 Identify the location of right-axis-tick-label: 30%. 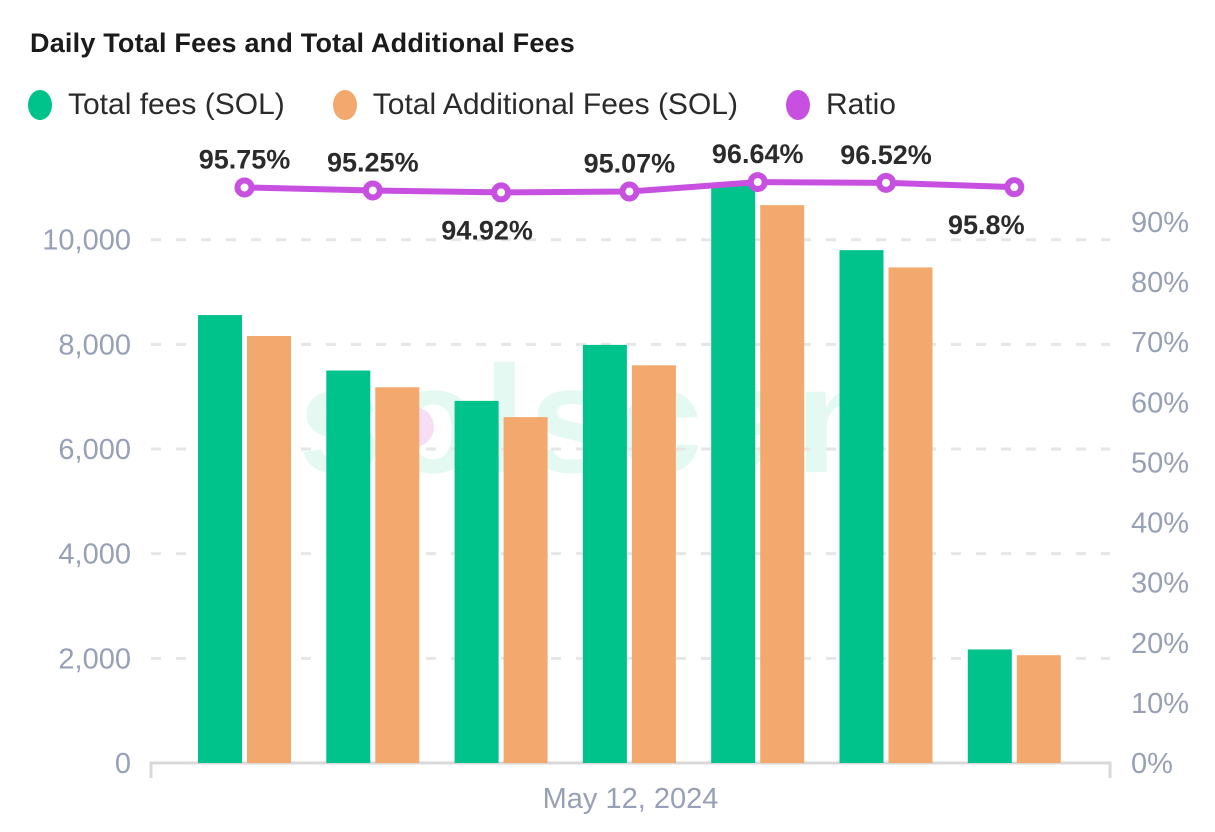
(1160, 584).